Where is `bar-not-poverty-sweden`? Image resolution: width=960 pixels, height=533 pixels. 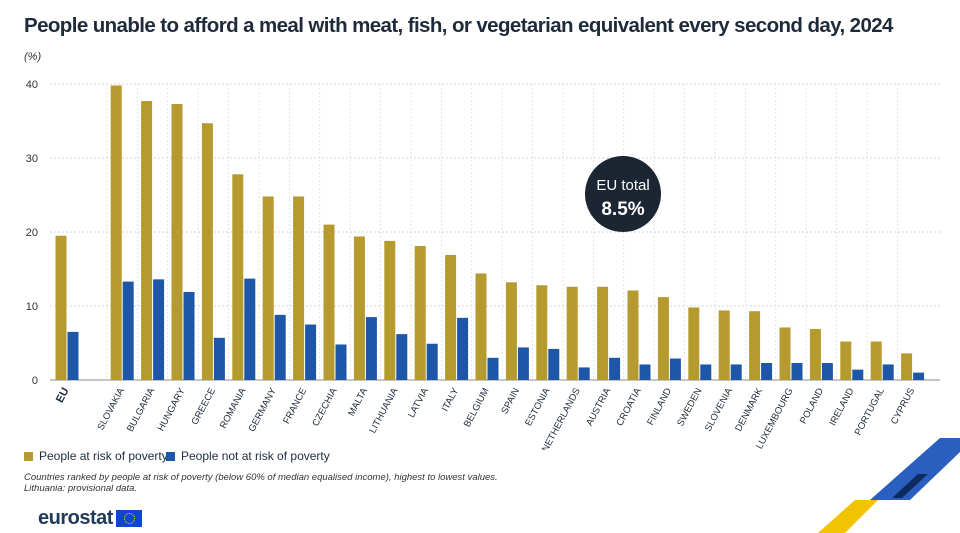
bar-not-poverty-sweden is located at coordinates (706, 372).